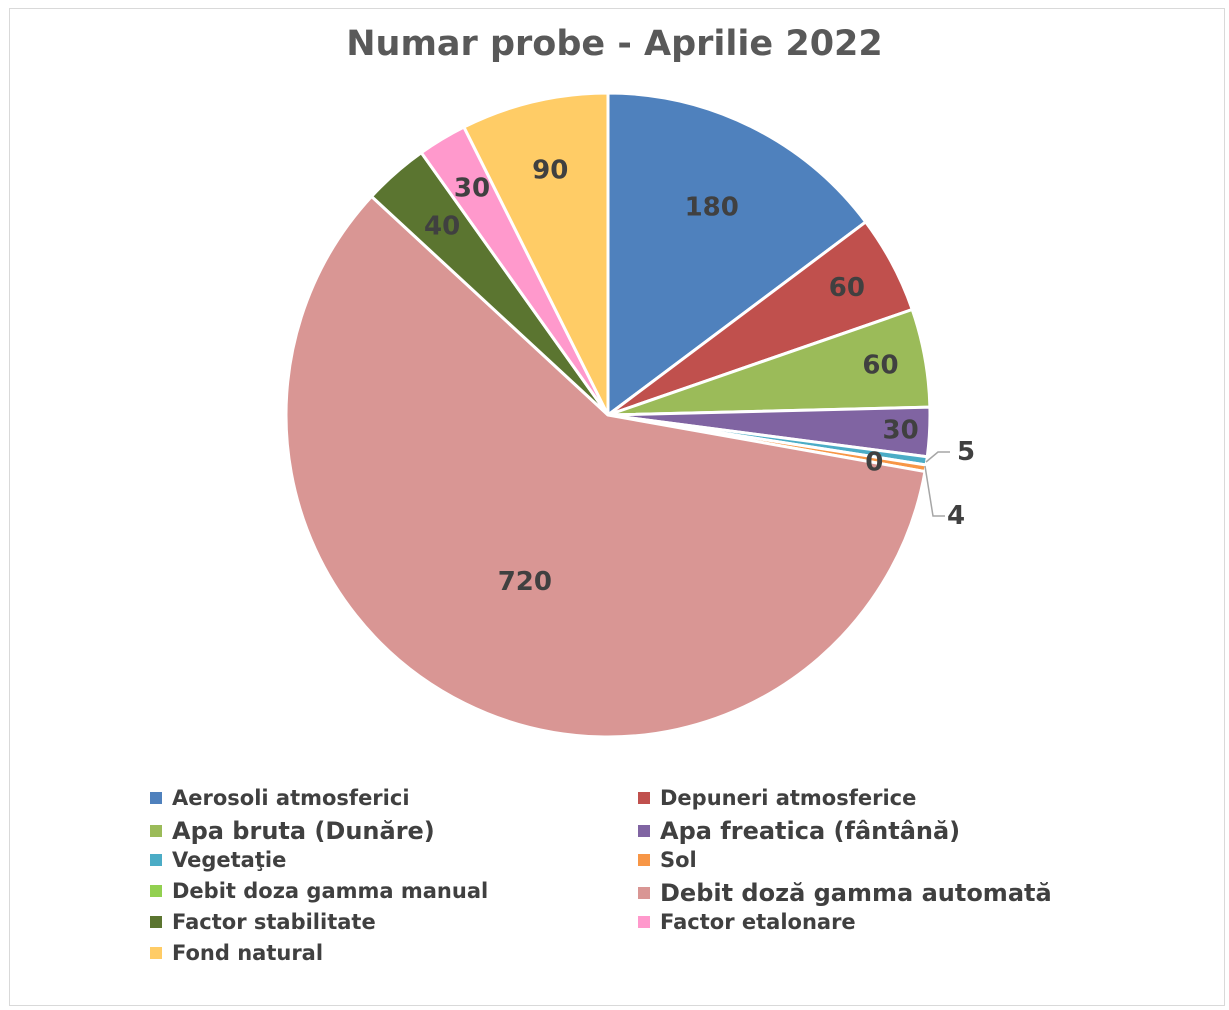  I want to click on legend-item-2: Depuneri atmosferice, so click(777, 798).